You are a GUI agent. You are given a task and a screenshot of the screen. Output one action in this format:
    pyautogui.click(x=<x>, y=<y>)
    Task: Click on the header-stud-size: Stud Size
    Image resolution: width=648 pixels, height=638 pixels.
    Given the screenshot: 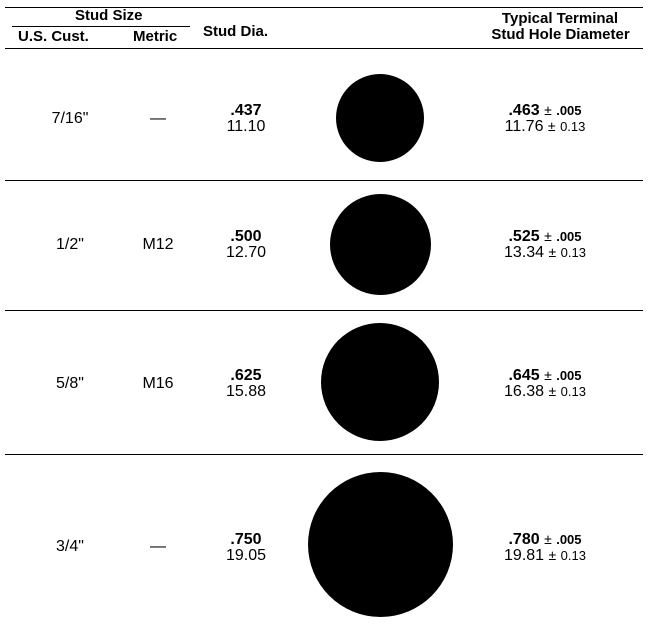 What is the action you would take?
    pyautogui.click(x=109, y=15)
    